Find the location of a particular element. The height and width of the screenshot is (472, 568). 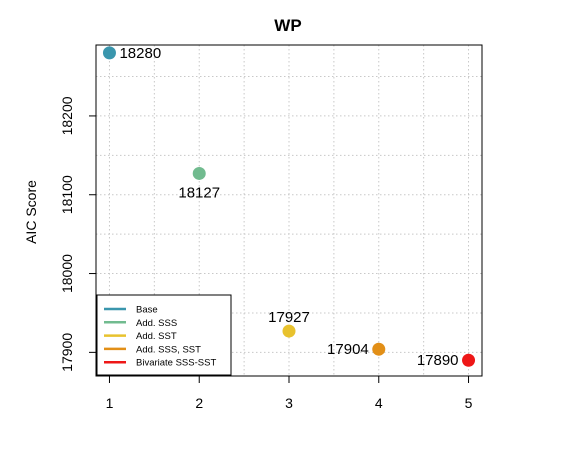

legend-label: Add. SST is located at coordinates (156, 336).